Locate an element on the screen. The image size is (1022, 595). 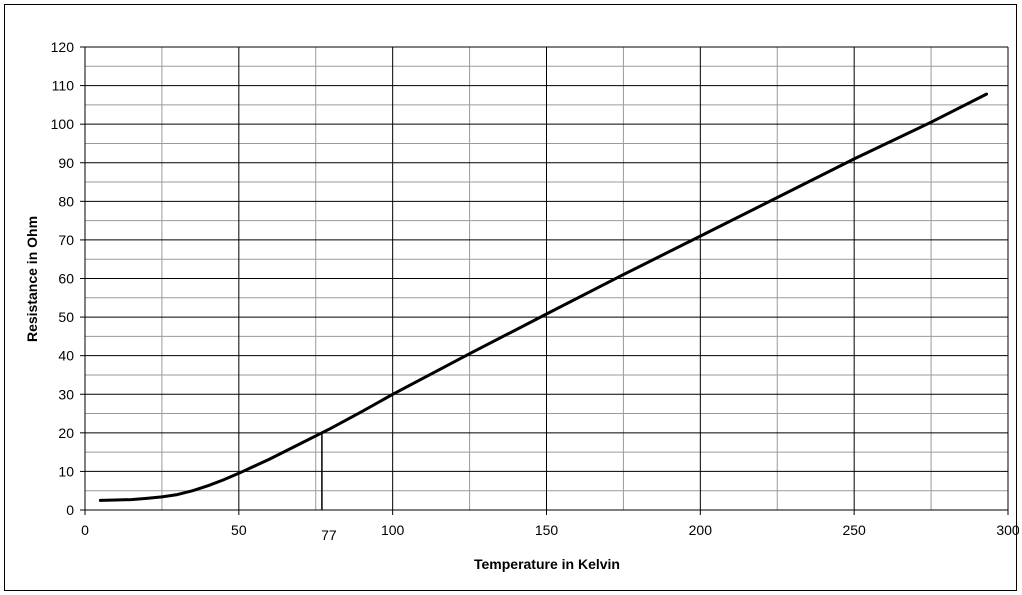
y-tick-label: 70 is located at coordinates (66, 240).